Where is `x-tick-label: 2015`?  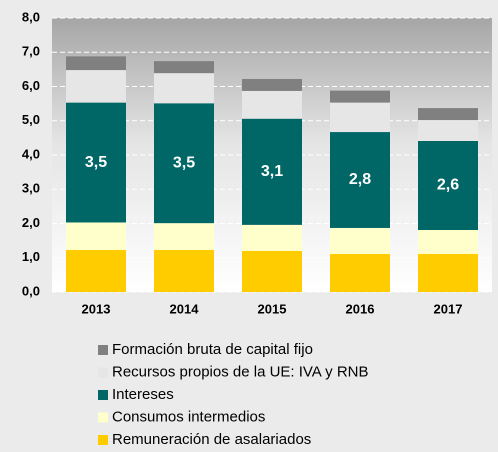 x-tick-label: 2015 is located at coordinates (272, 308).